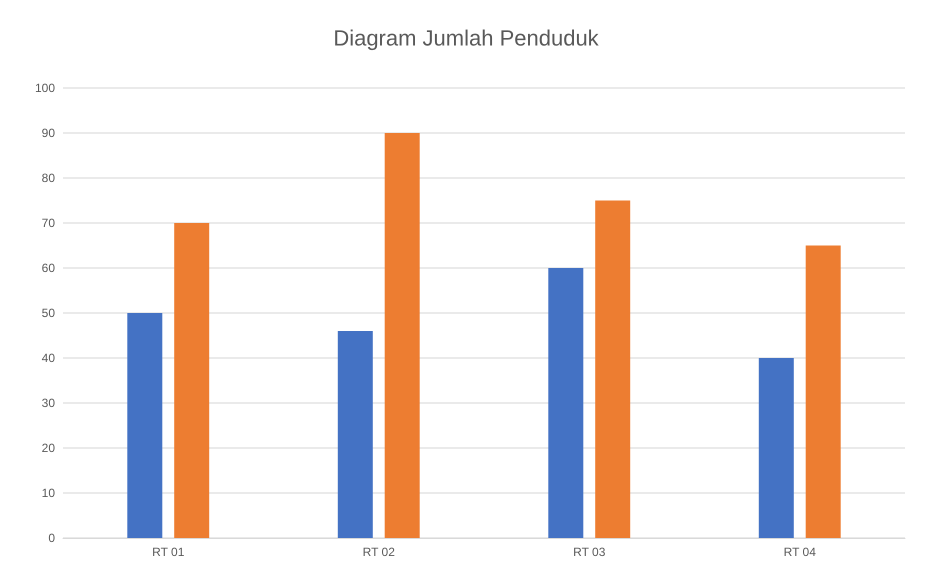 Image resolution: width=932 pixels, height=582 pixels. What do you see at coordinates (49, 223) in the screenshot?
I see `y-tick-label: 70` at bounding box center [49, 223].